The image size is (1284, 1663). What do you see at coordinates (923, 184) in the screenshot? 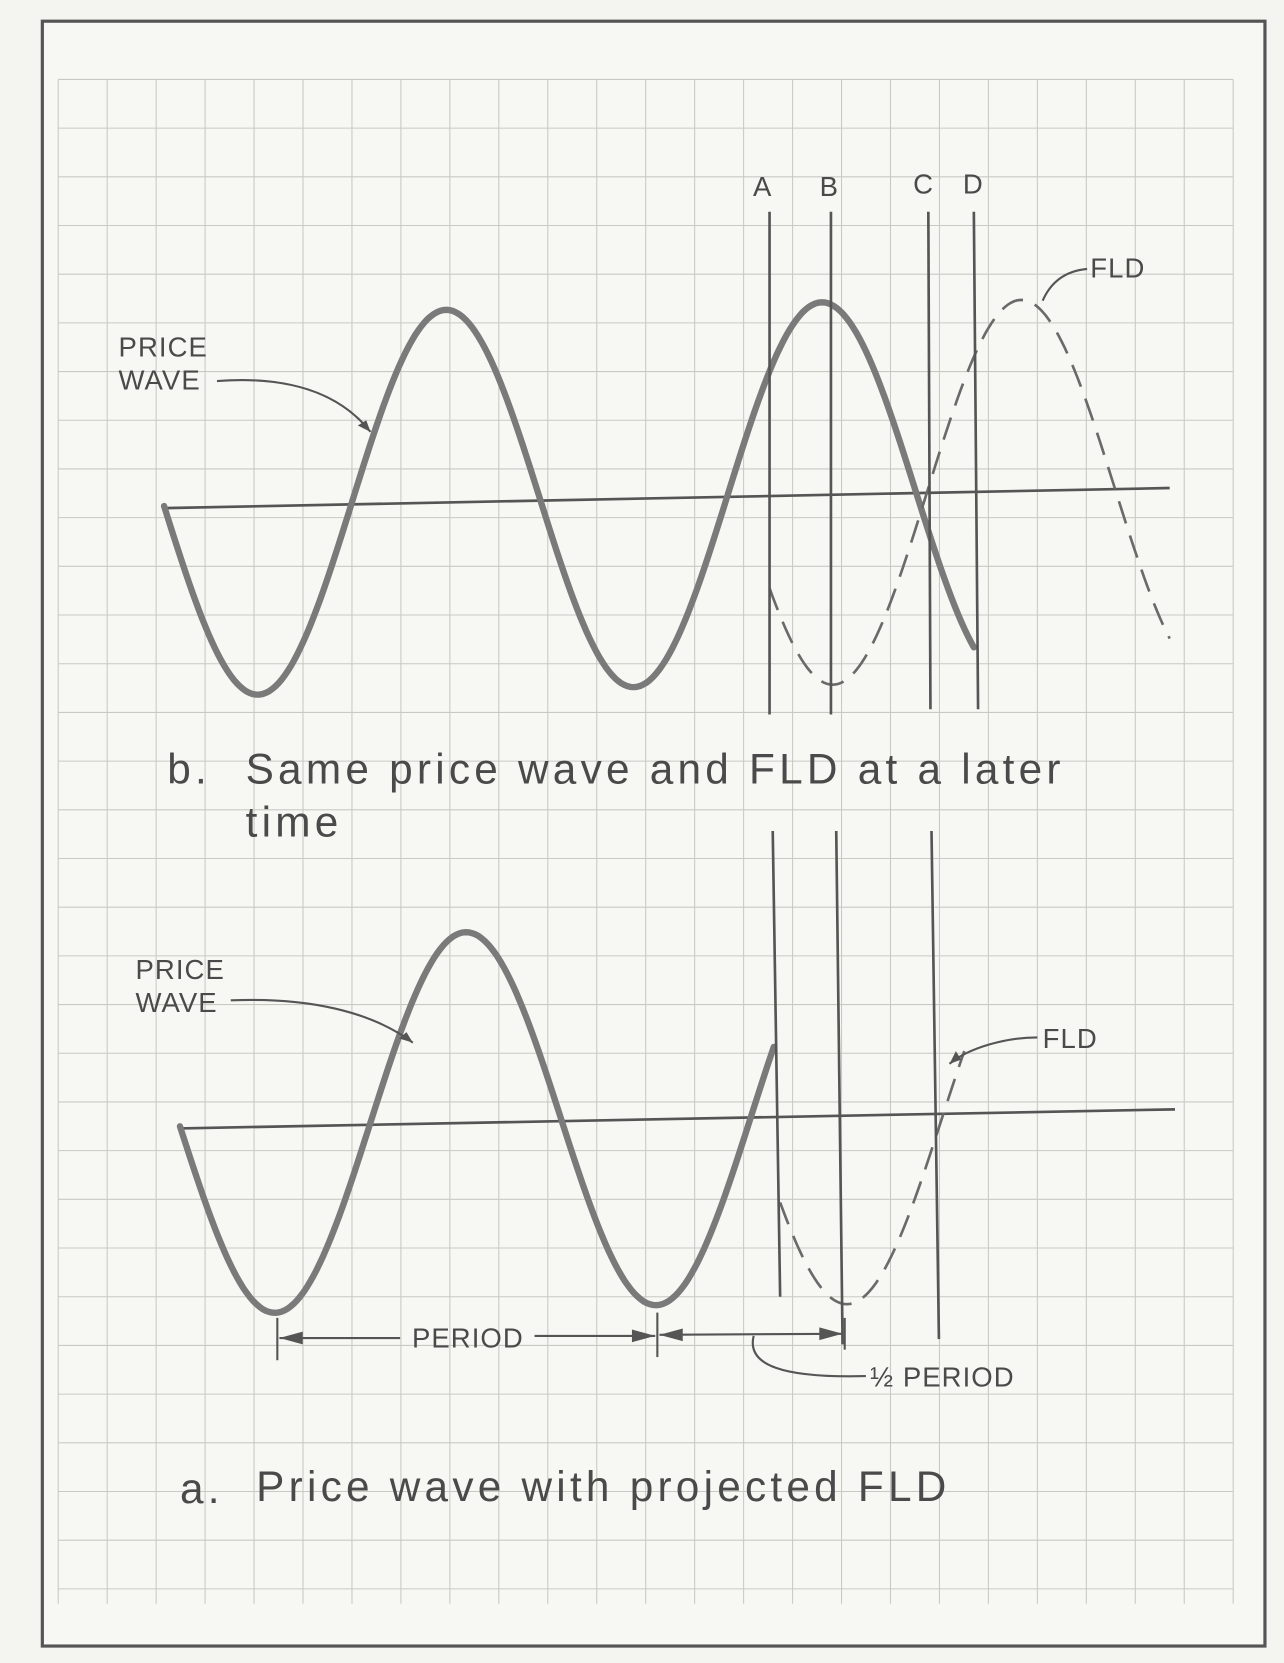
I see `marker-label: C` at bounding box center [923, 184].